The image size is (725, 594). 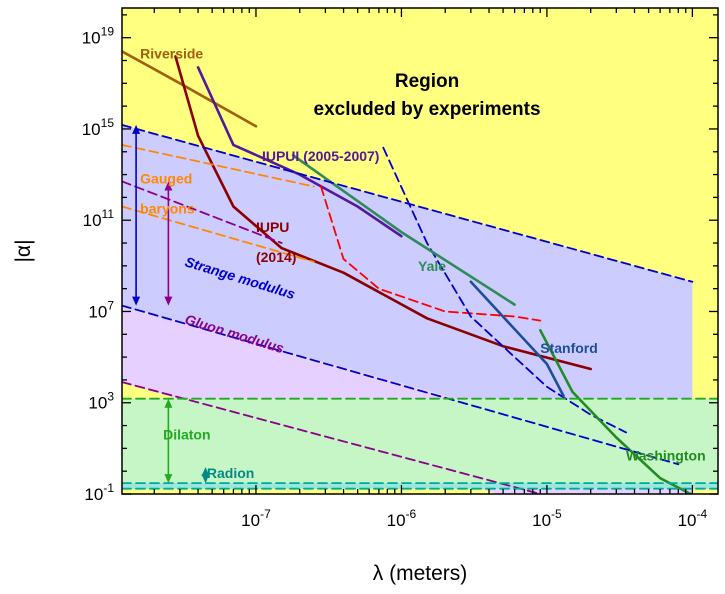 I want to click on series-washington, so click(x=616, y=411).